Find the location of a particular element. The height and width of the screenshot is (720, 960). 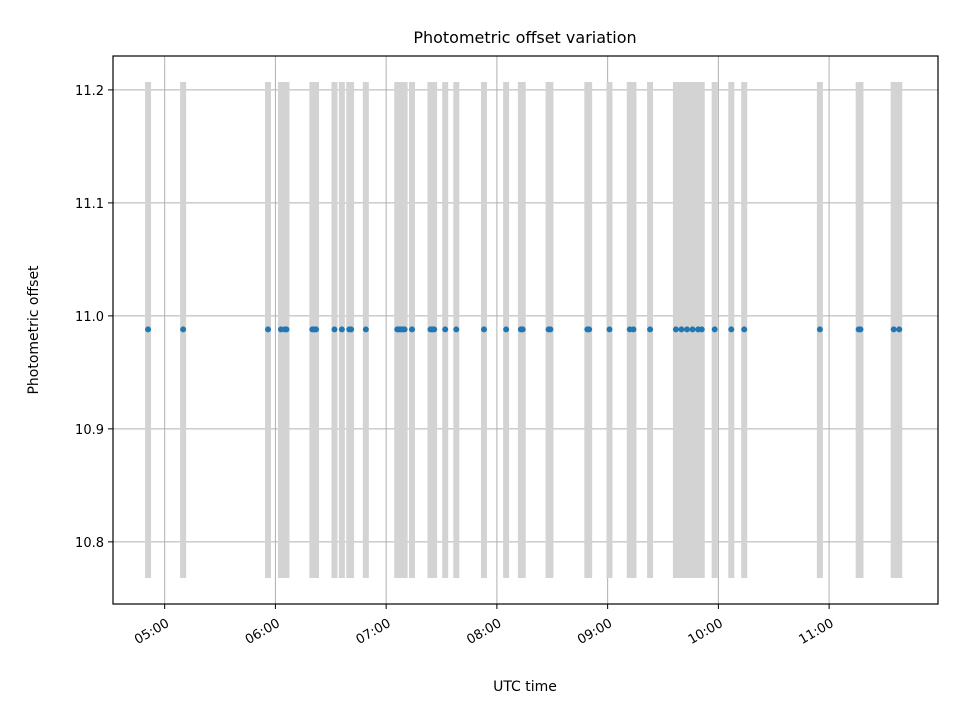

y-tick-label: 11.2 is located at coordinates (89, 91).